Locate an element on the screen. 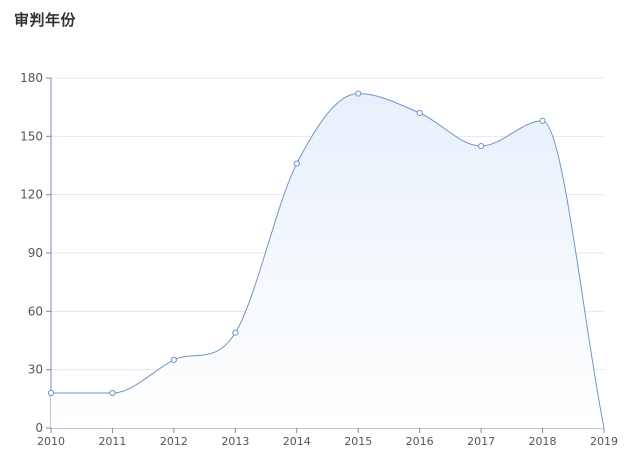 This screenshot has height=462, width=632. y-tick-label: 150 is located at coordinates (31, 136).